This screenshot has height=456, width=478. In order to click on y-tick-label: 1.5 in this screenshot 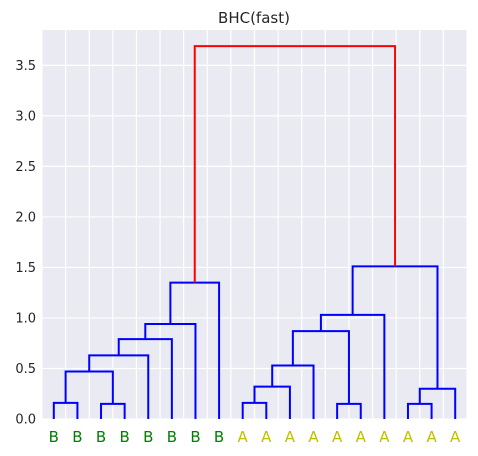, I will do `click(25, 268)`.